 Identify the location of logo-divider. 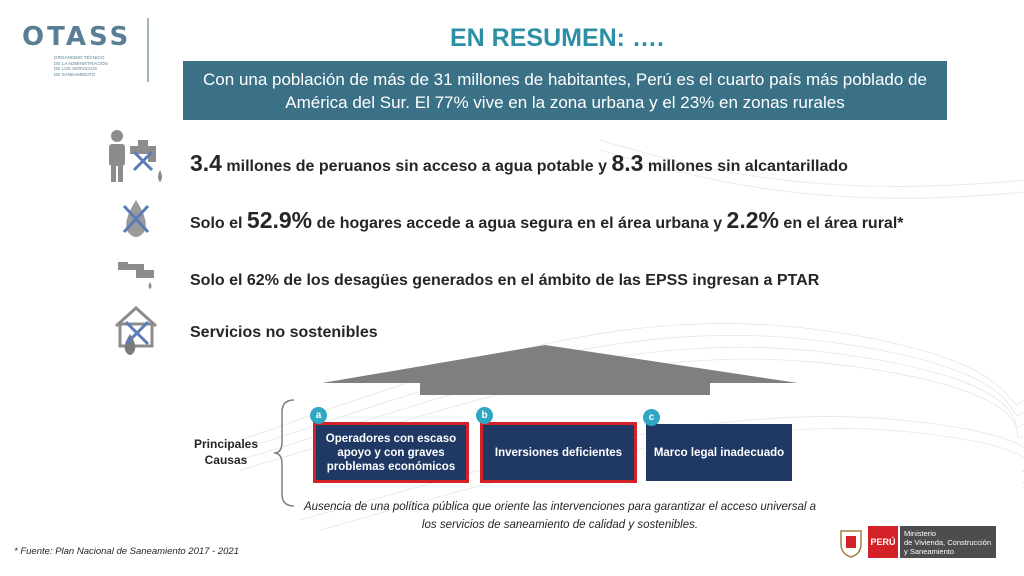
(148, 50).